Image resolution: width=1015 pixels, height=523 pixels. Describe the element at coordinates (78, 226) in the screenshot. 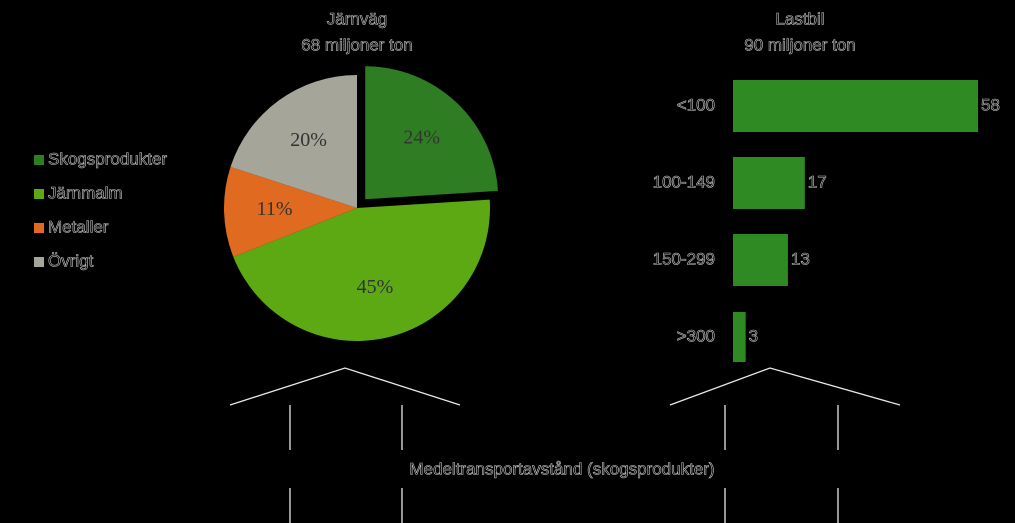

I see `legend-label: Metaller` at that location.